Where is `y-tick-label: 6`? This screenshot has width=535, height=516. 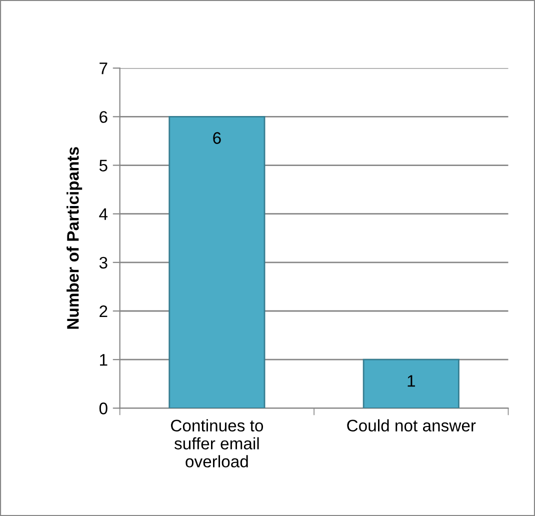 y-tick-label: 6 is located at coordinates (104, 117).